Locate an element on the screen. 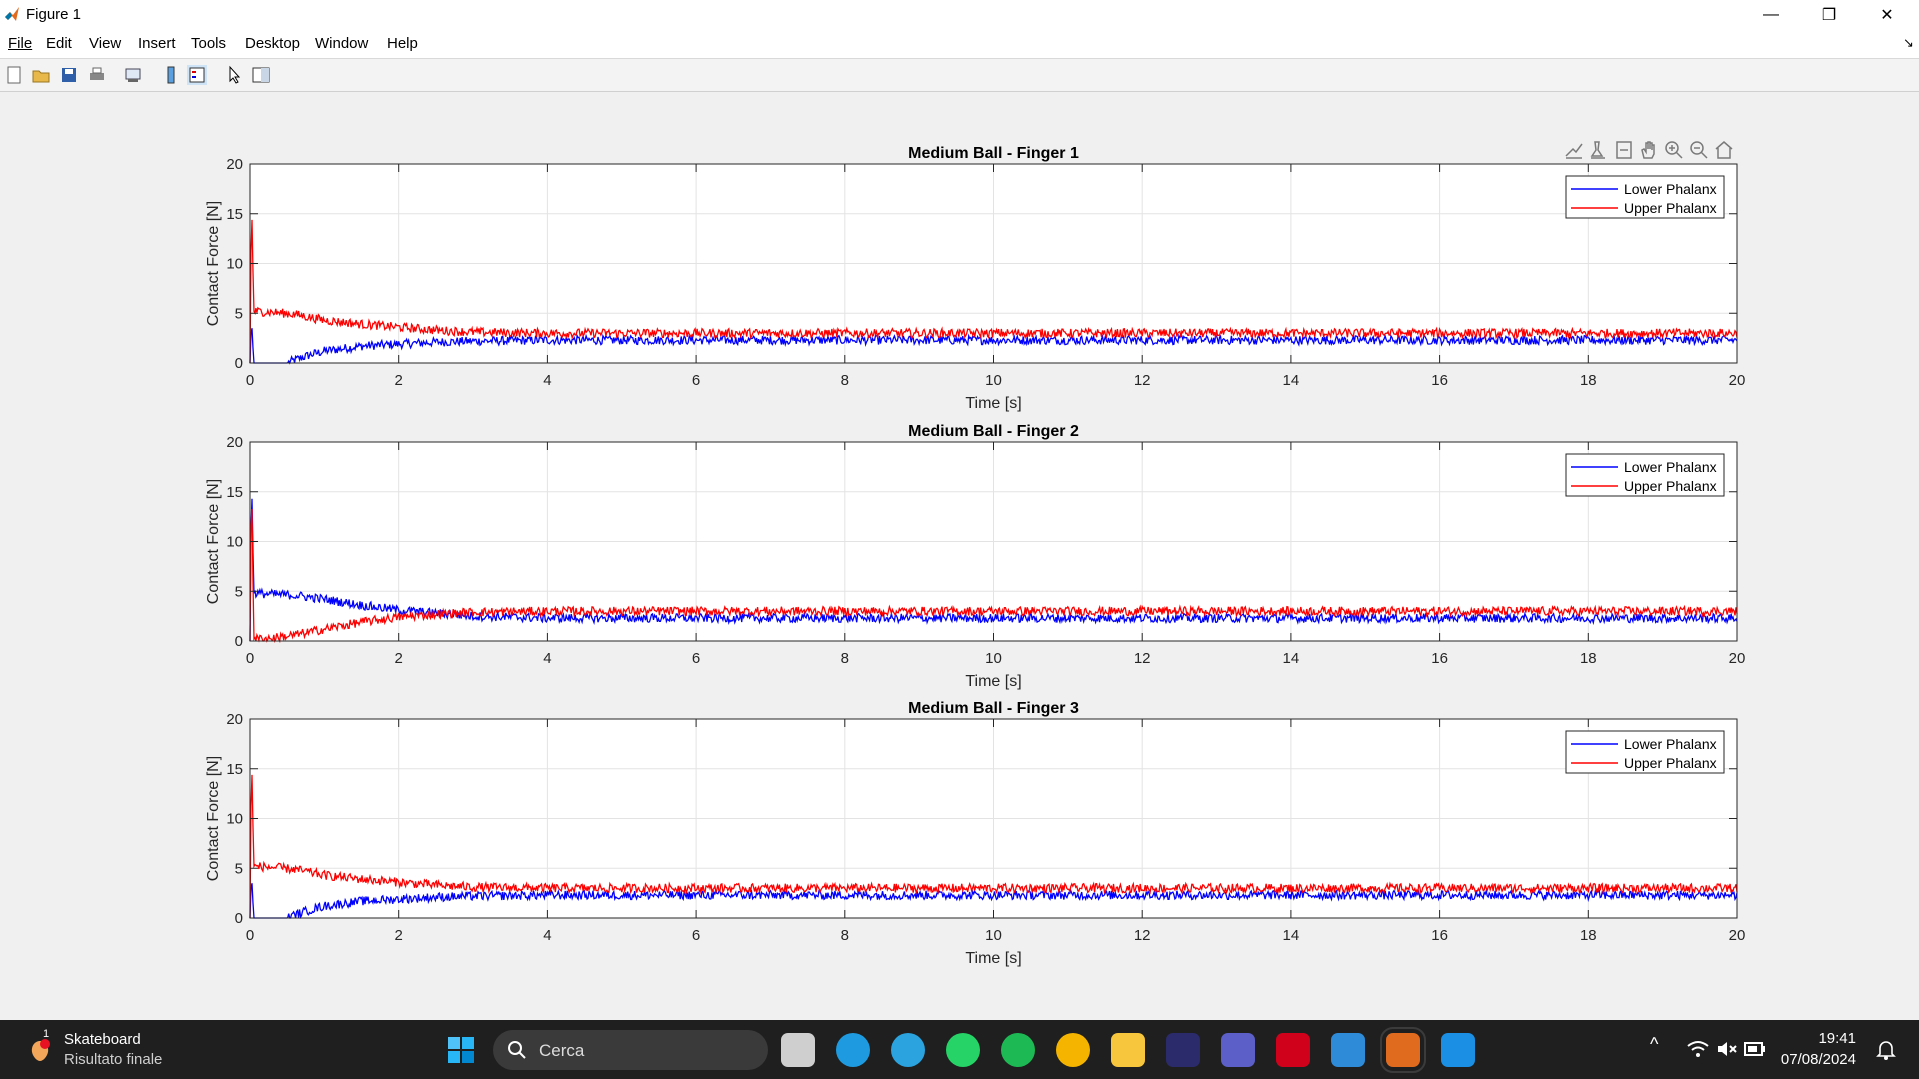 The height and width of the screenshot is (1079, 1919). save-icon is located at coordinates (69, 75).